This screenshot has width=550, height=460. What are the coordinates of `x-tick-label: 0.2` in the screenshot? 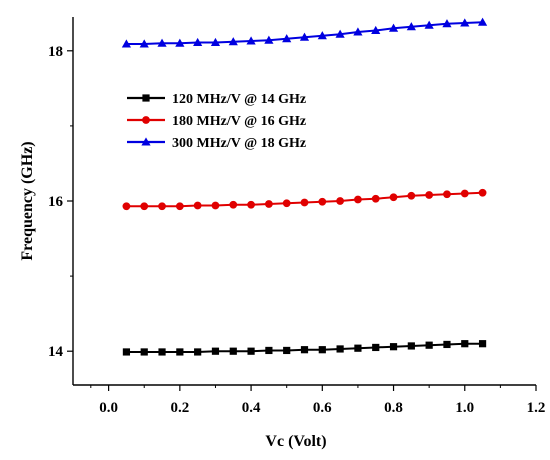 It's located at (179, 408).